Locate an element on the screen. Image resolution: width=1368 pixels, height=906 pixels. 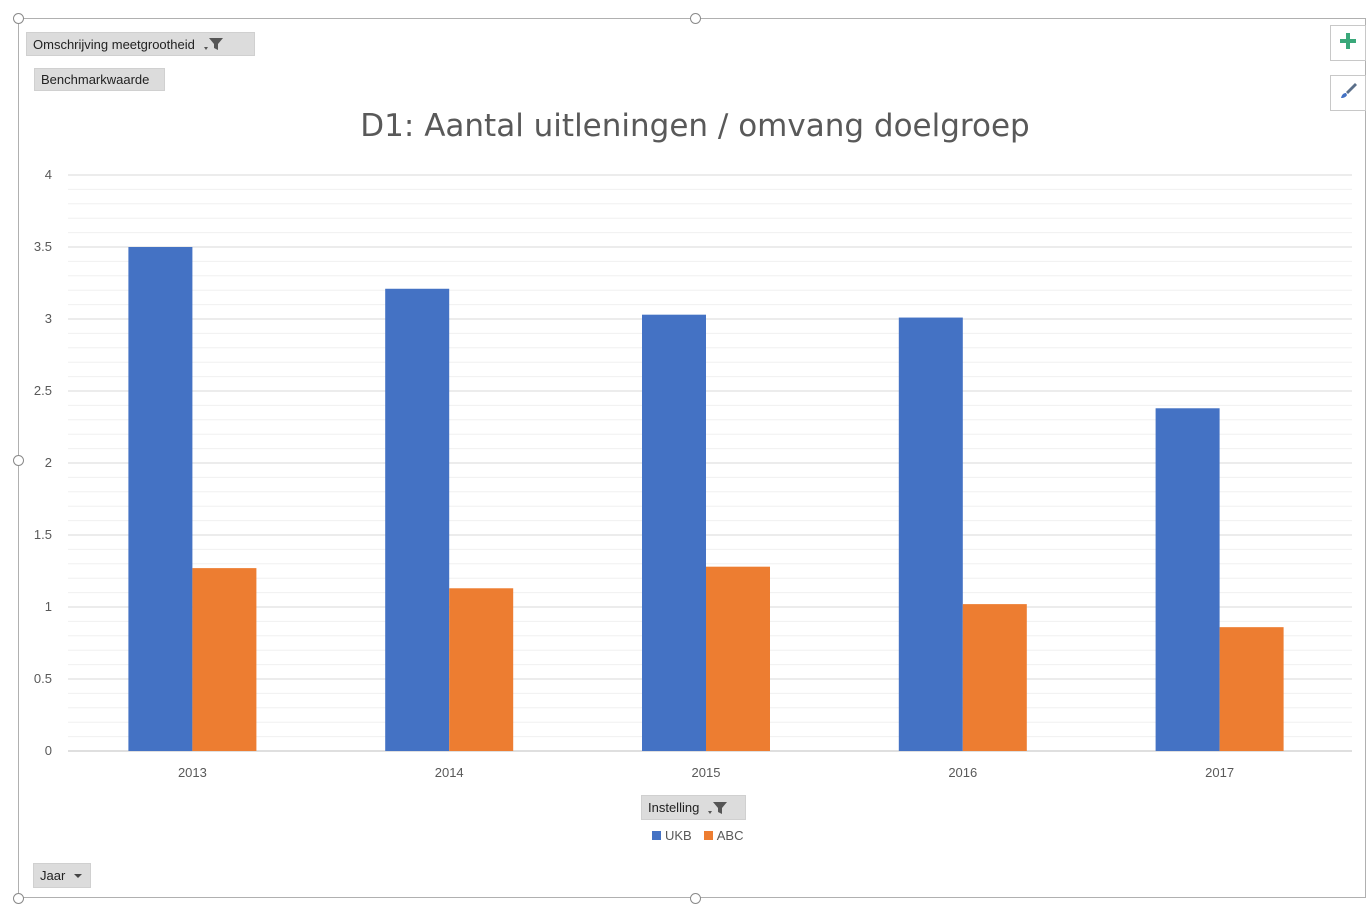
axis-field-button: Jaar is located at coordinates (62, 875).